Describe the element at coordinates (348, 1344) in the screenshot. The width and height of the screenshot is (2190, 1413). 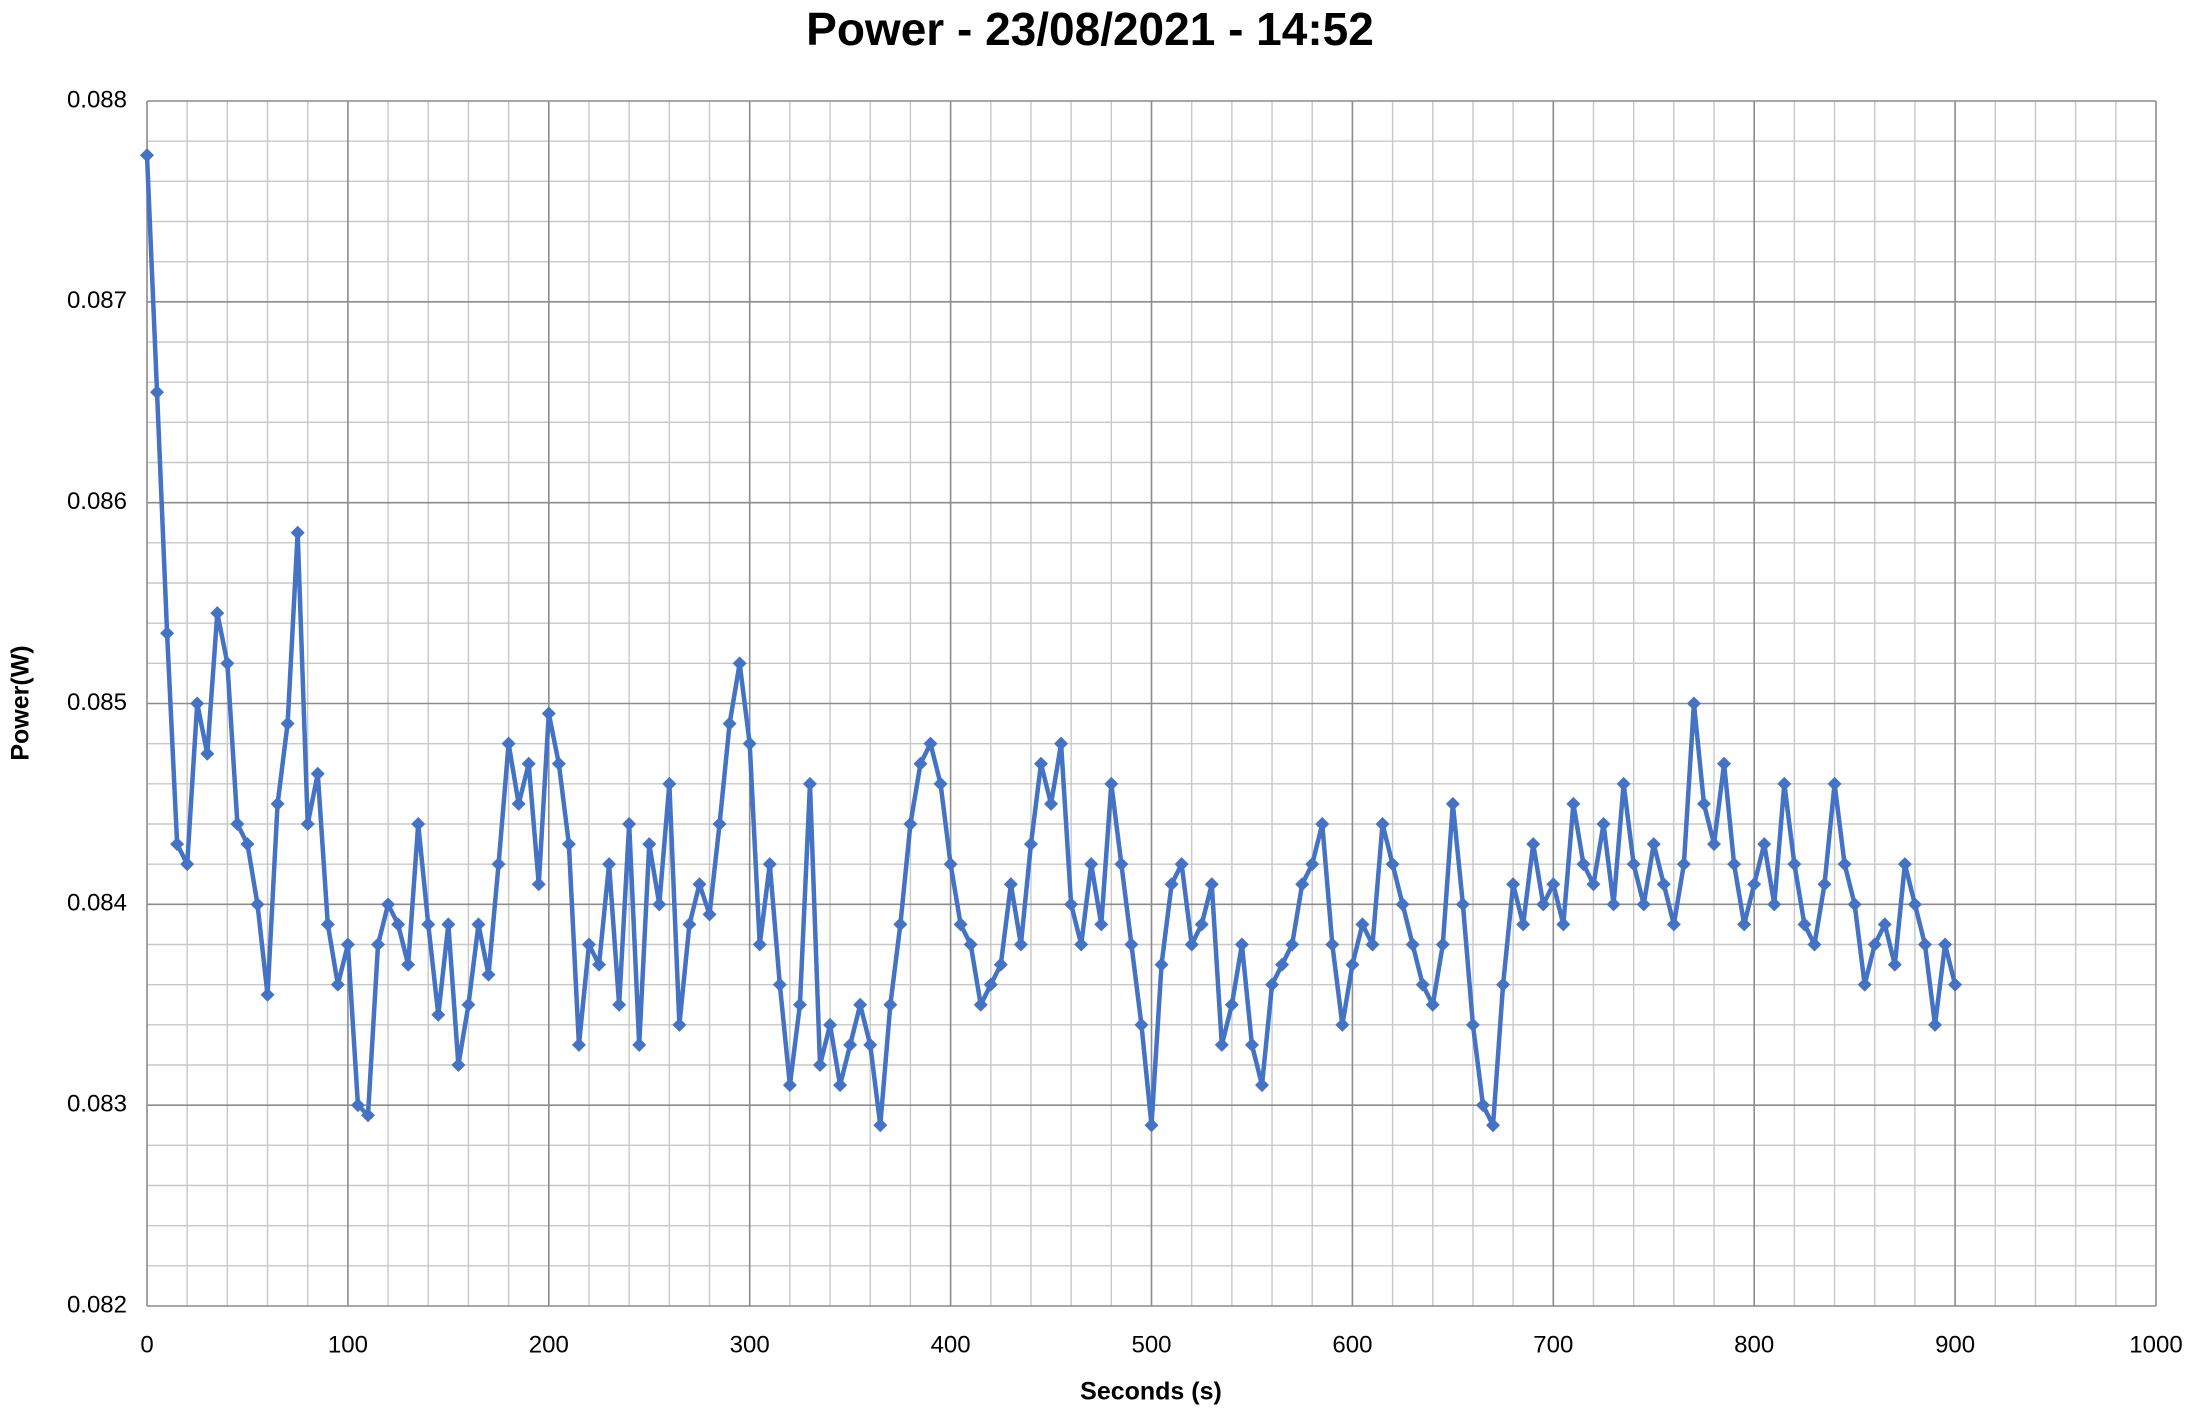
I see `x-tick-label: 100` at that location.